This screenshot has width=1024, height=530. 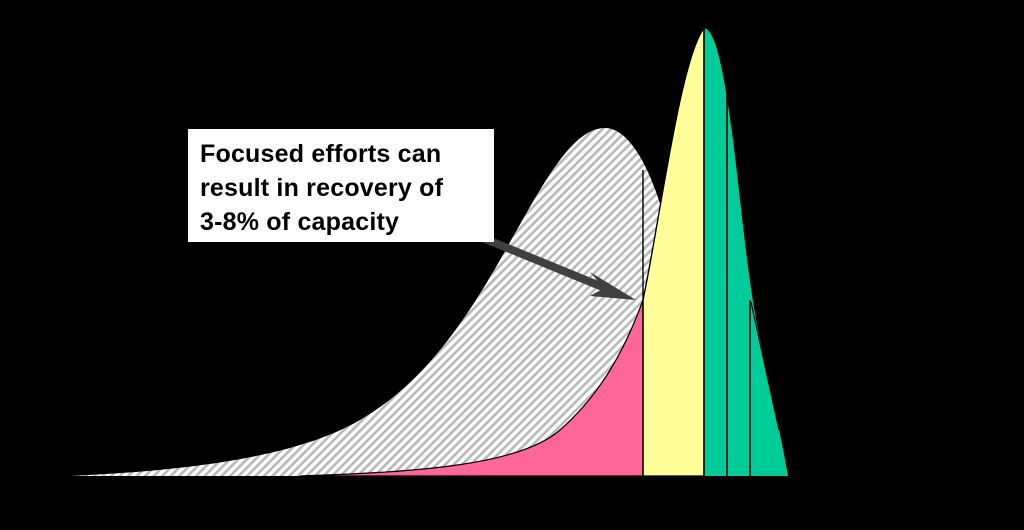 What do you see at coordinates (471, 388) in the screenshot?
I see `pink-region` at bounding box center [471, 388].